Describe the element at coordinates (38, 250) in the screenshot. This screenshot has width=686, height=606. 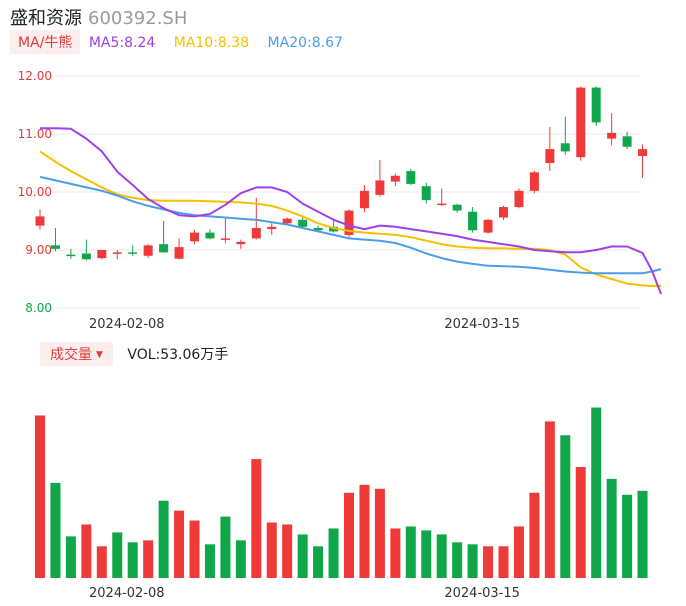
I see `y-tick-label: 9.00` at that location.